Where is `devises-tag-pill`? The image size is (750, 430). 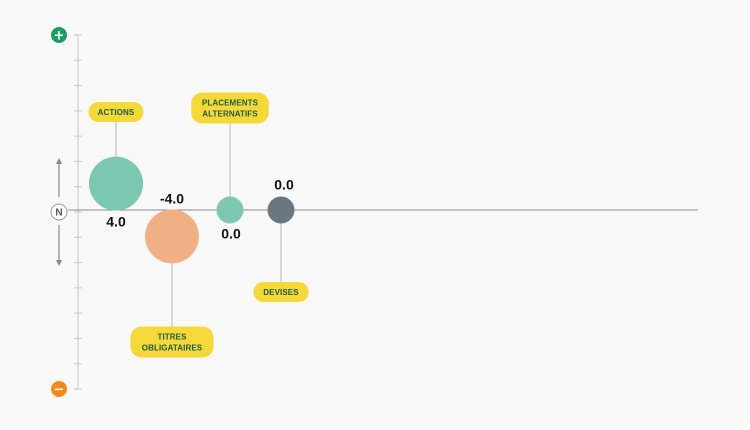
devises-tag-pill is located at coordinates (281, 292).